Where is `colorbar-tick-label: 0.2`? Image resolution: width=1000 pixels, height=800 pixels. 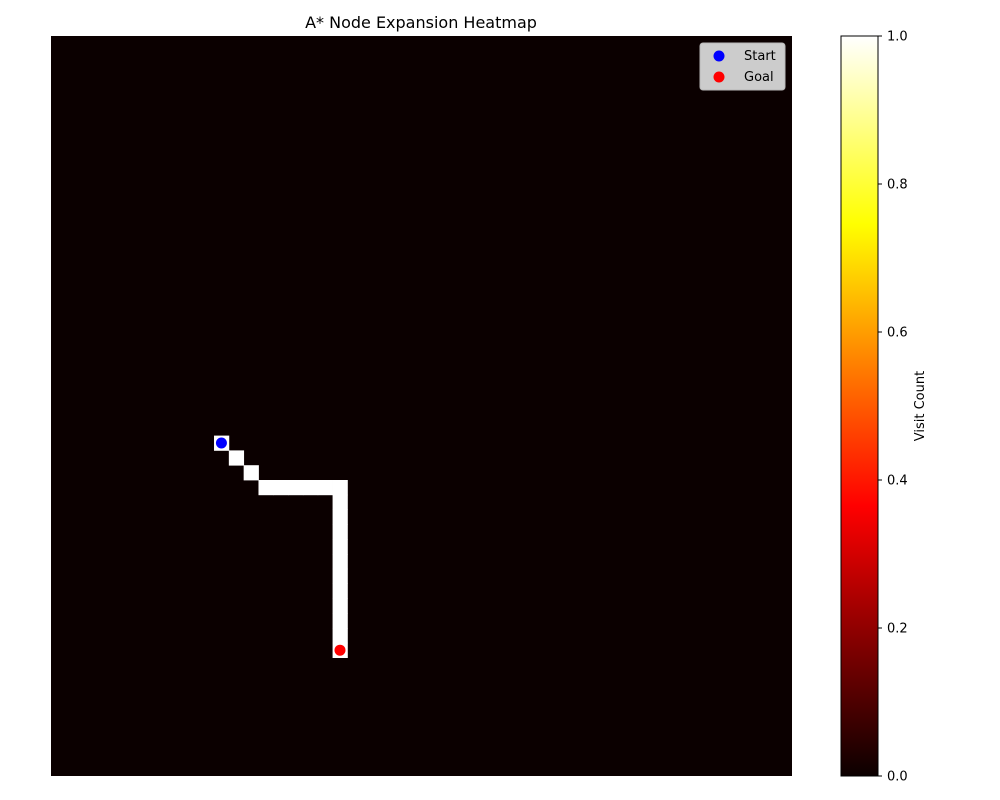 colorbar-tick-label: 0.2 is located at coordinates (897, 629).